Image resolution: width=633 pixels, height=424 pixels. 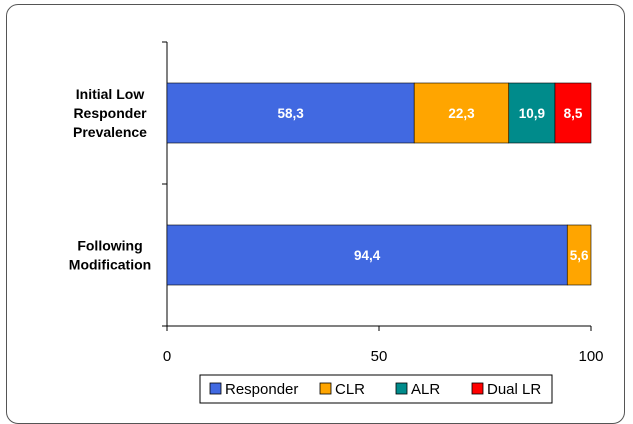 What do you see at coordinates (109, 246) in the screenshot?
I see `category-label: Following` at bounding box center [109, 246].